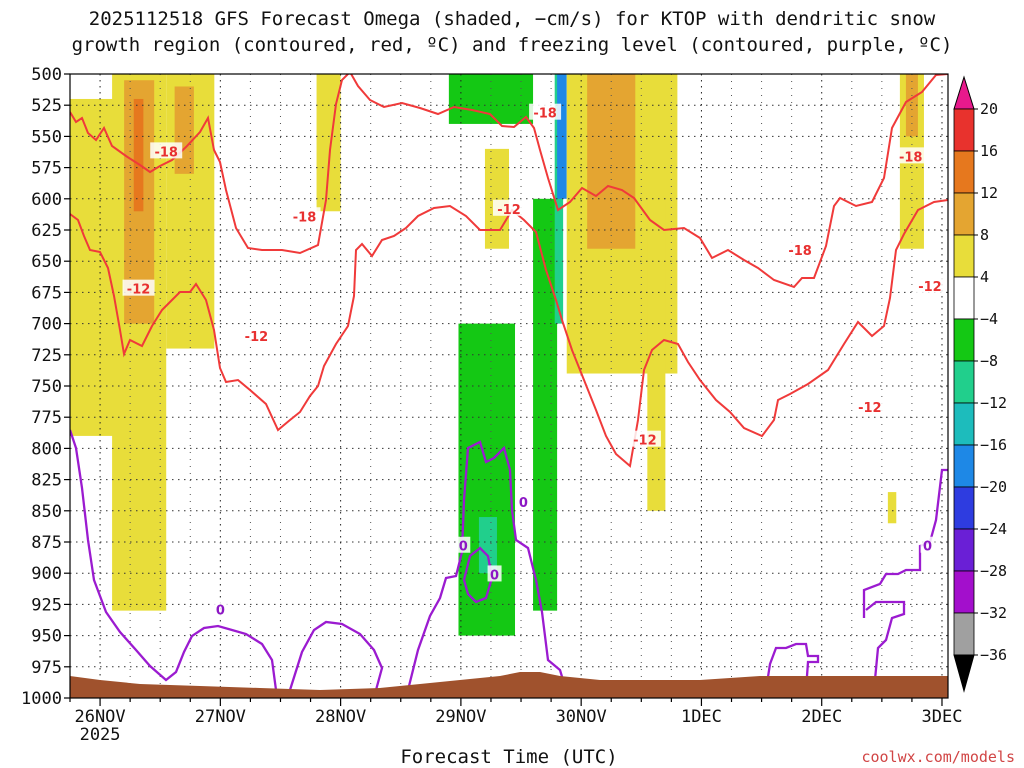 Image resolution: width=1024 pixels, height=768 pixels. Describe the element at coordinates (964, 673) in the screenshot. I see `colorbar-bottom-triangle` at that location.